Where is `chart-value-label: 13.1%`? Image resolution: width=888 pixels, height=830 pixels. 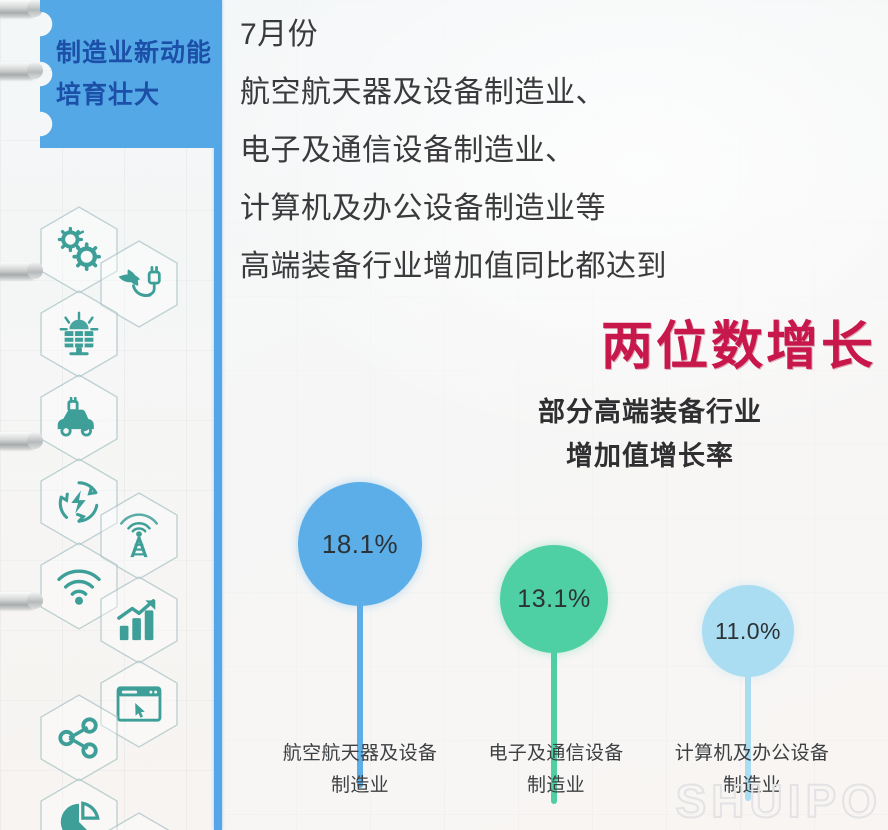 chart-value-label: 13.1% is located at coordinates (554, 598).